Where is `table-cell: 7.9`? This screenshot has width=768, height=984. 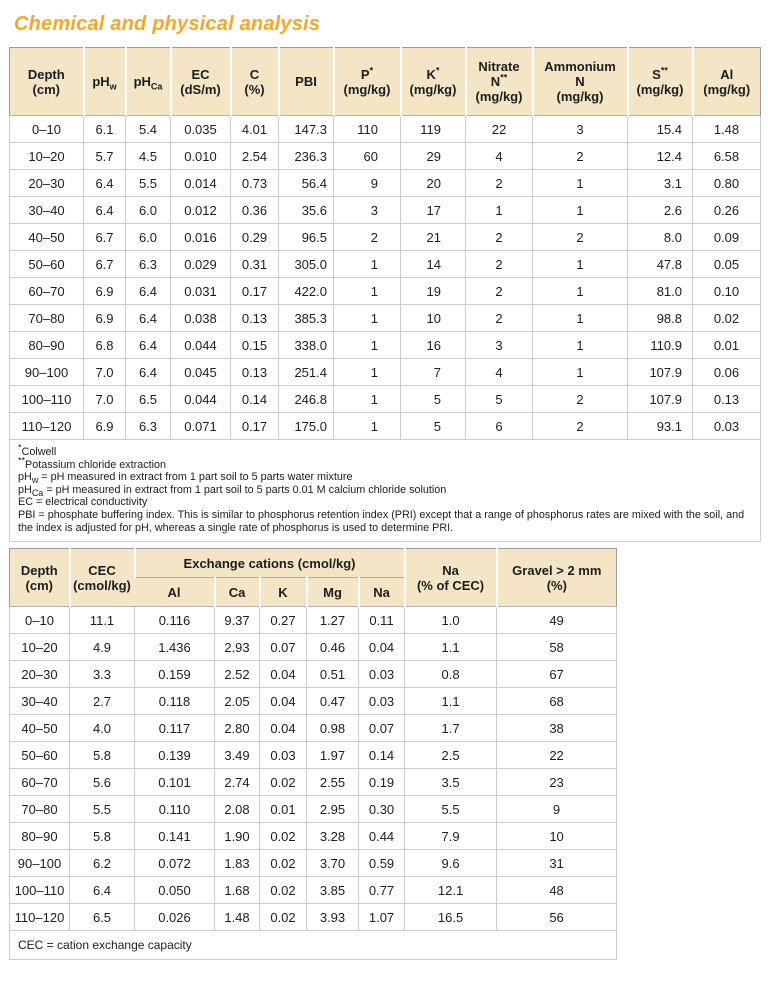
table-cell: 7.9 is located at coordinates (451, 836).